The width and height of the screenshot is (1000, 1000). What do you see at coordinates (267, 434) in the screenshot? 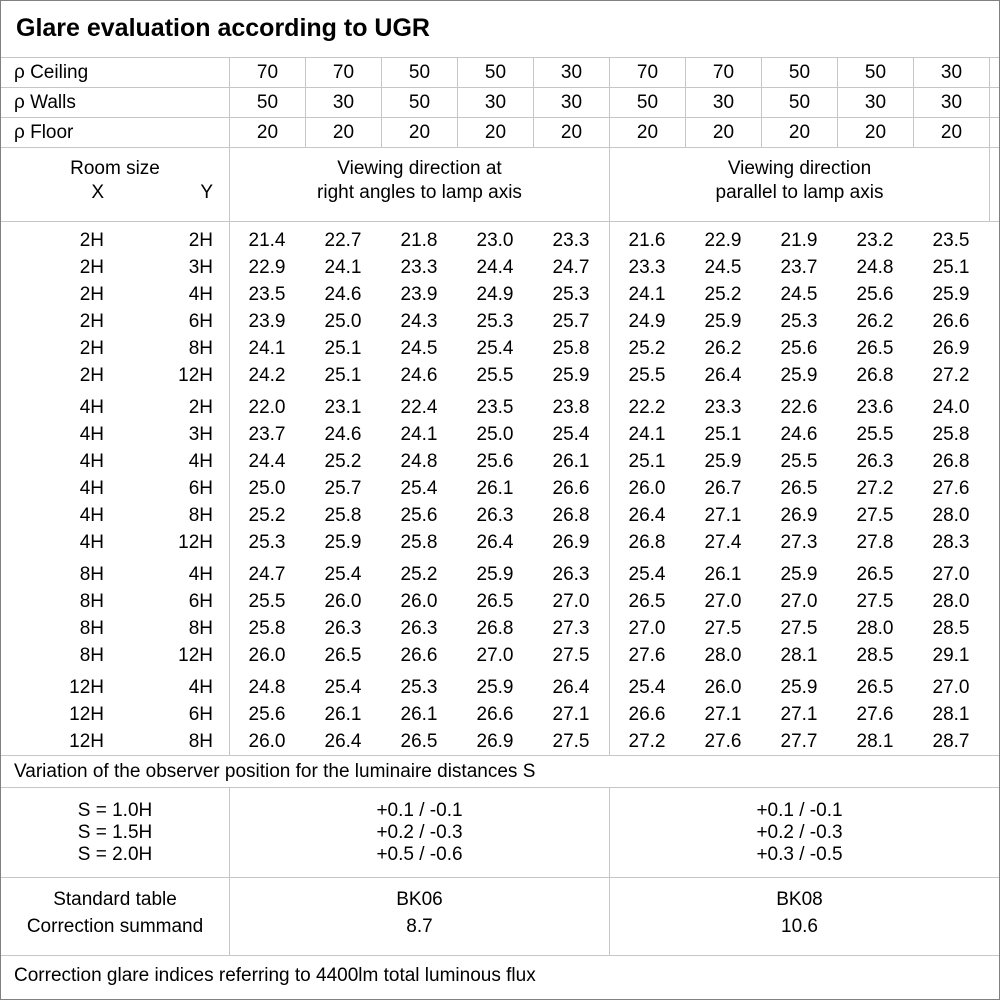
I see `ugr-value-right-angles: 23.7` at bounding box center [267, 434].